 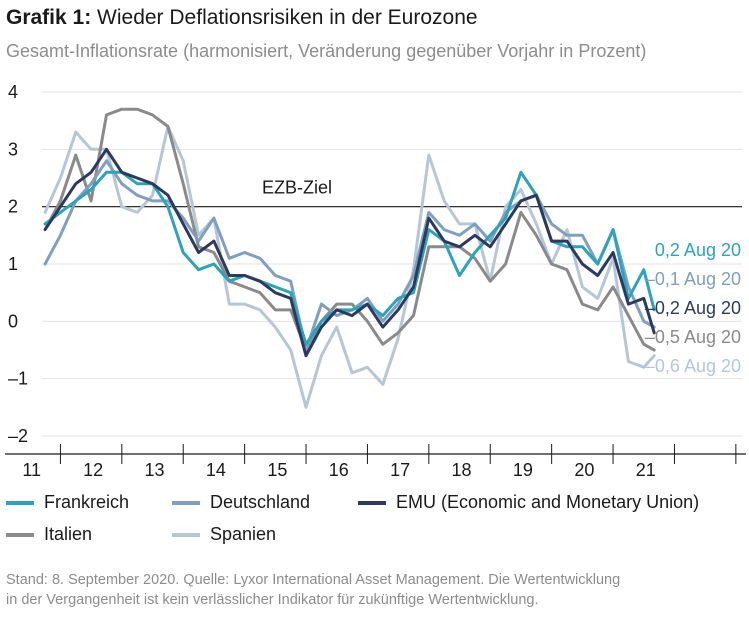 I want to click on end-label-spanien: –0,6 Aug 20, so click(x=693, y=366).